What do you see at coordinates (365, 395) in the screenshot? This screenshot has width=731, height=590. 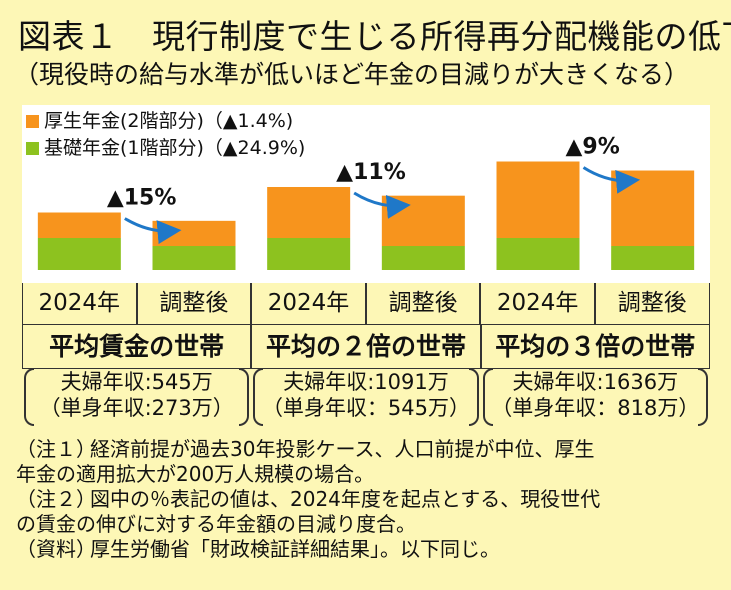 I see `income-label: 夫婦年収:1091万 （単身年収：545万）` at bounding box center [365, 395].